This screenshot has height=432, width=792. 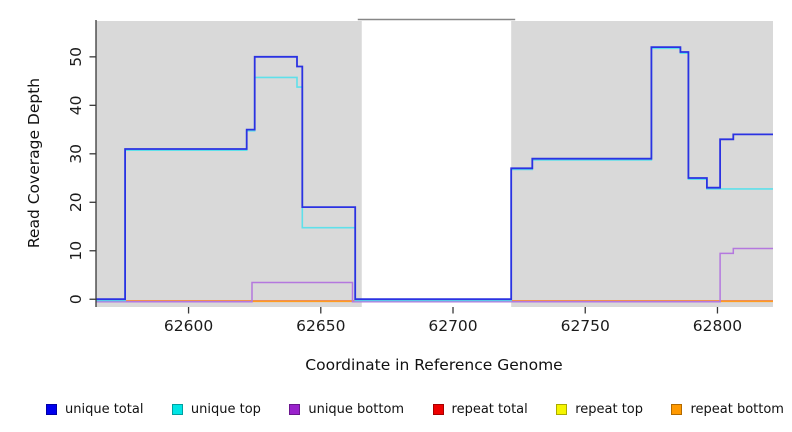 I want to click on x-tick-label: 62650, so click(x=320, y=326).